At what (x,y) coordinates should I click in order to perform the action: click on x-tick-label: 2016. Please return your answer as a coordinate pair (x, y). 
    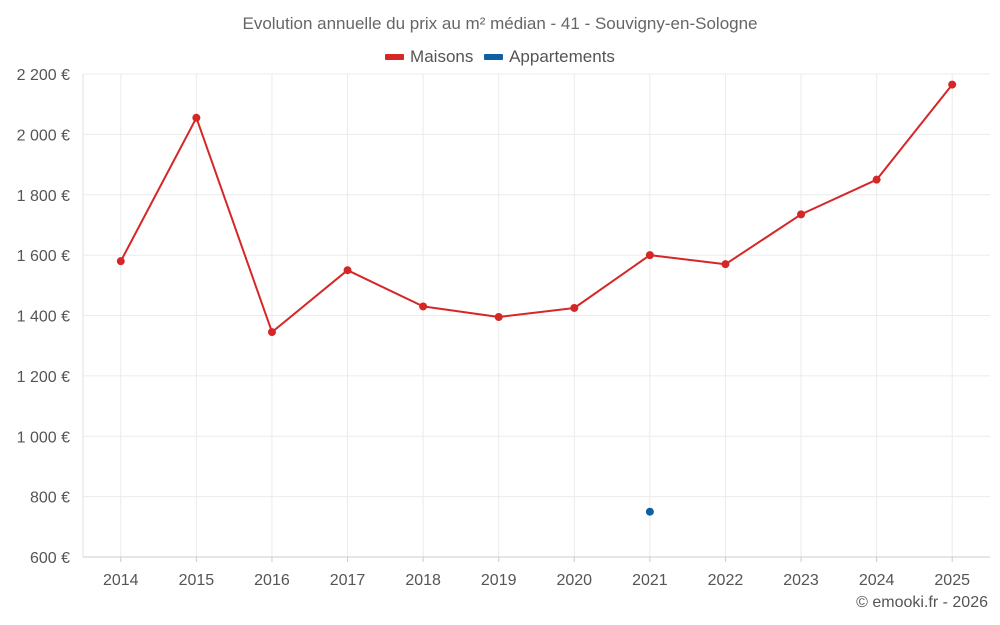
    Looking at the image, I should click on (272, 580).